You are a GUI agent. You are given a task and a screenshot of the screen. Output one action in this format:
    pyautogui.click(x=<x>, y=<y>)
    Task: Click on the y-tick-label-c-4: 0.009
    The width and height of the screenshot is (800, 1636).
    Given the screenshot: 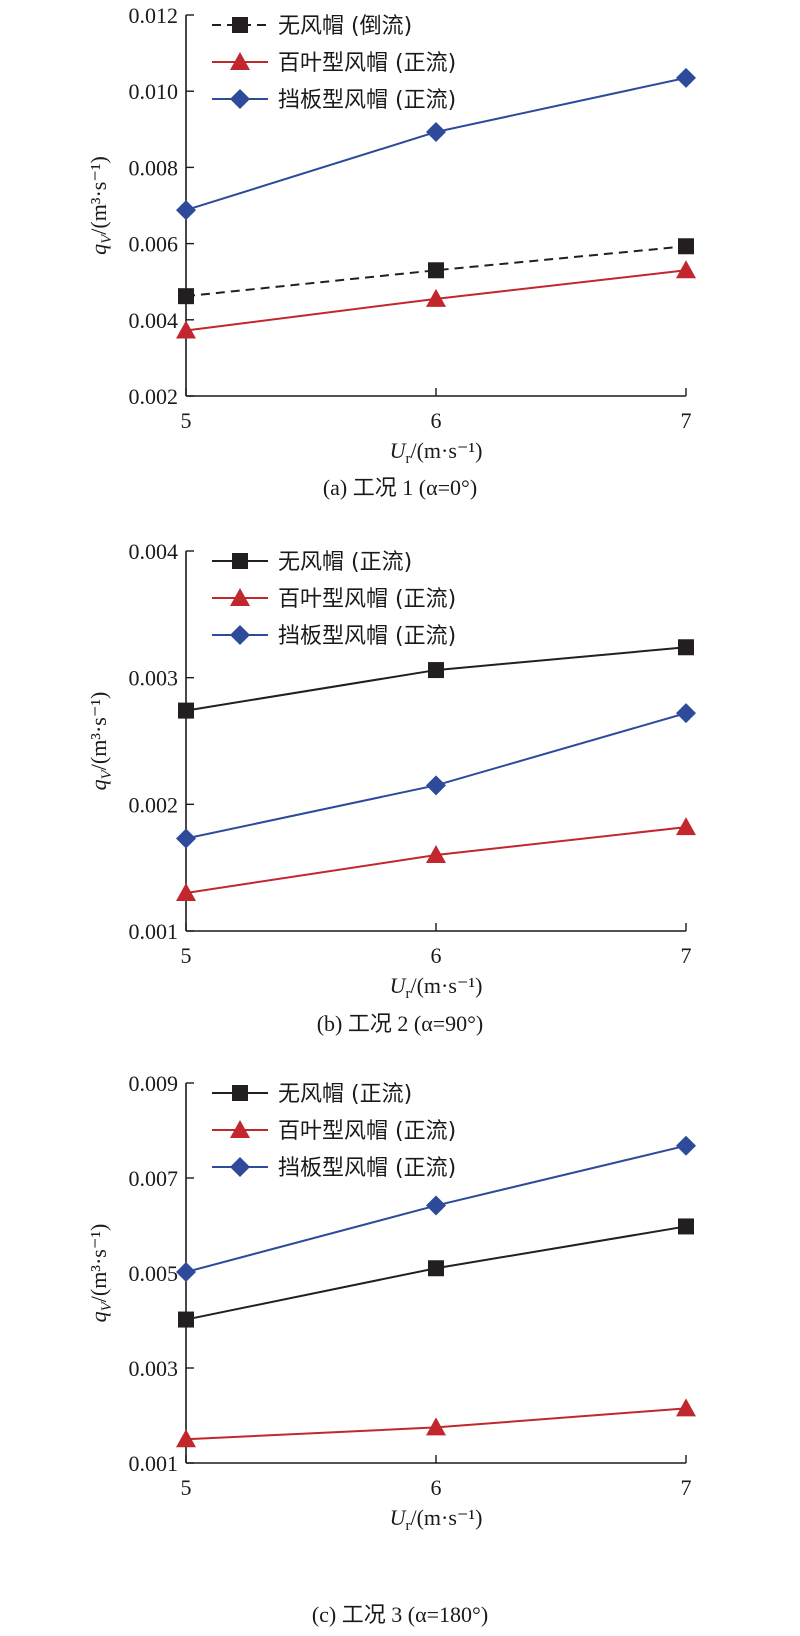 What is the action you would take?
    pyautogui.click(x=154, y=1083)
    